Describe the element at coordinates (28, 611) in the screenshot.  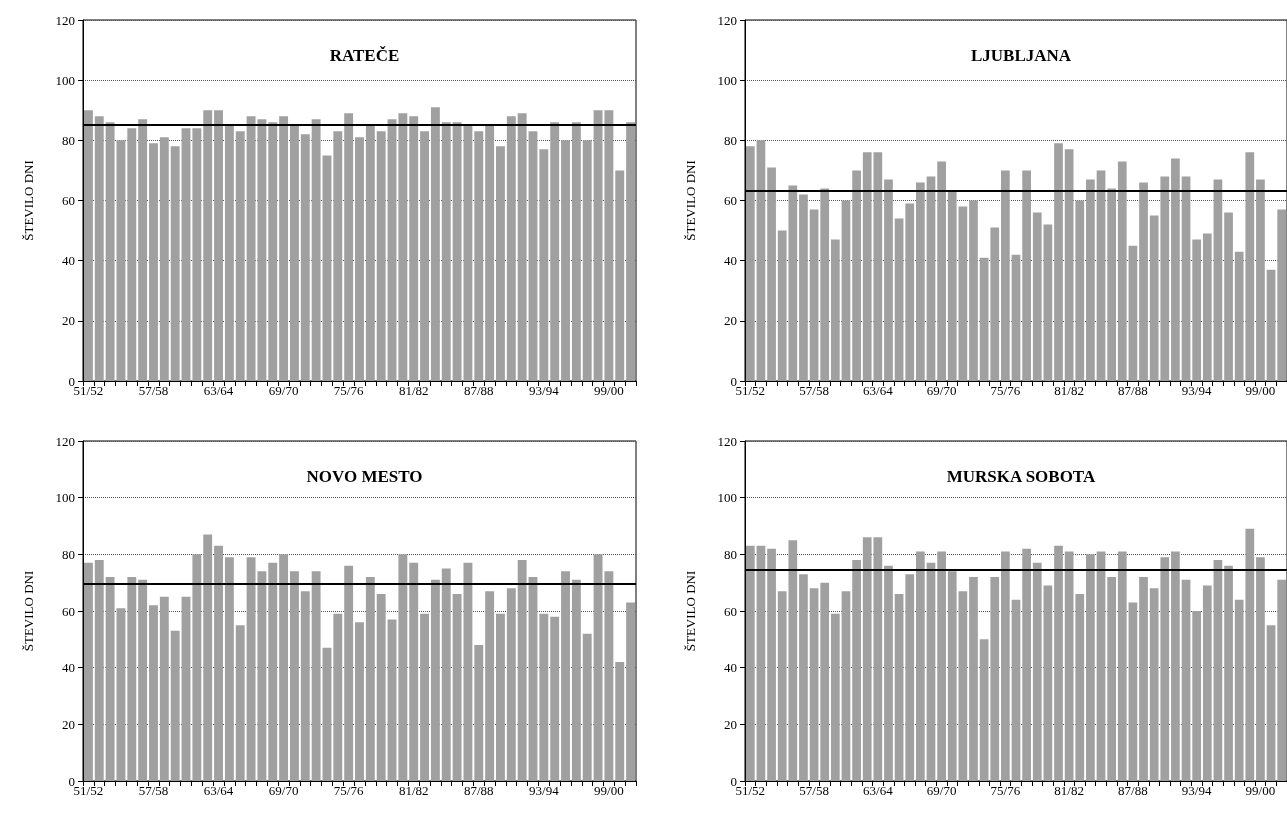
I see `y-axis-title: ŠTEVILO DNI` at that location.